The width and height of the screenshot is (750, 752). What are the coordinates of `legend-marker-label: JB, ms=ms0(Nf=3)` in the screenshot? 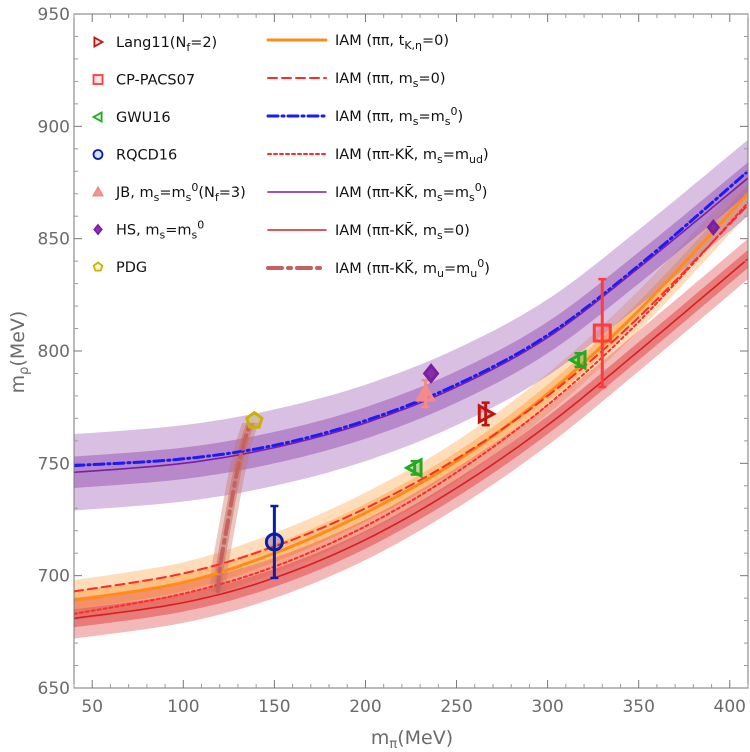 It's located at (180, 192).